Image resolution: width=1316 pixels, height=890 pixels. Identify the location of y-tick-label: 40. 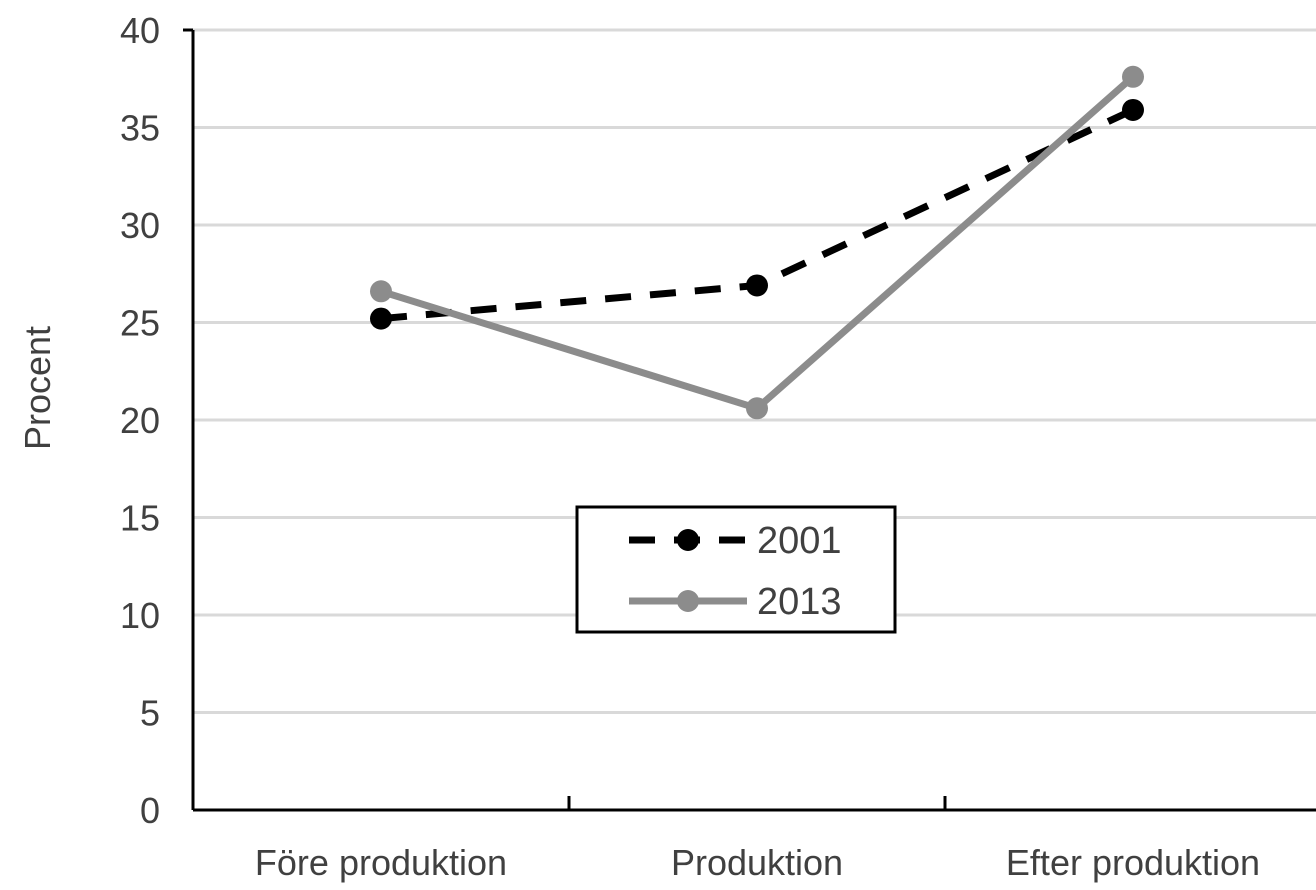
(140, 30).